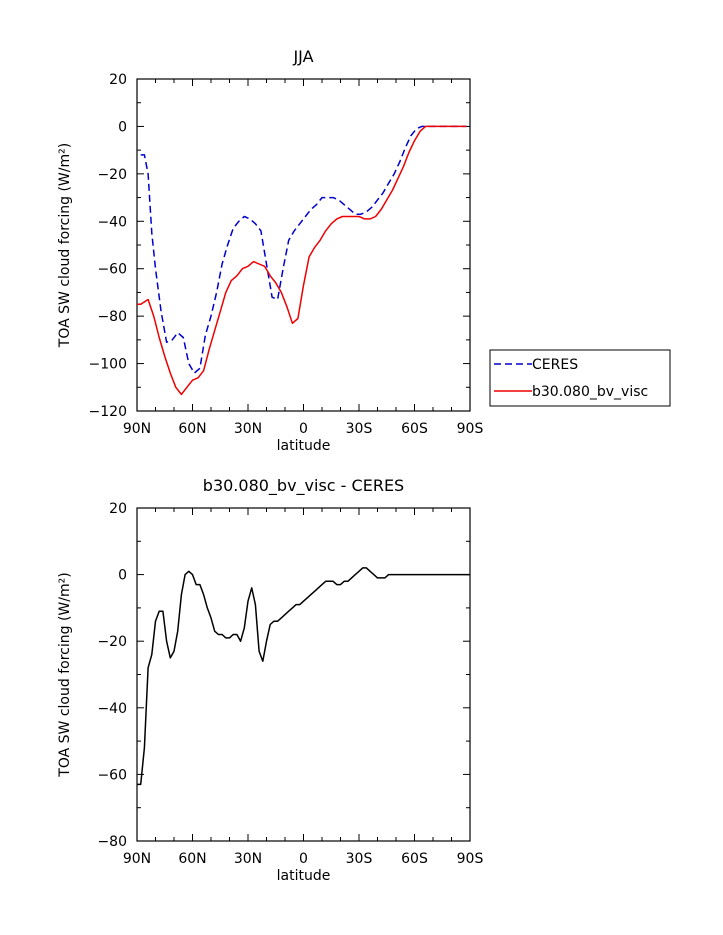 This screenshot has width=723, height=935. Describe the element at coordinates (108, 365) in the screenshot. I see `y-tick-label: −100` at that location.